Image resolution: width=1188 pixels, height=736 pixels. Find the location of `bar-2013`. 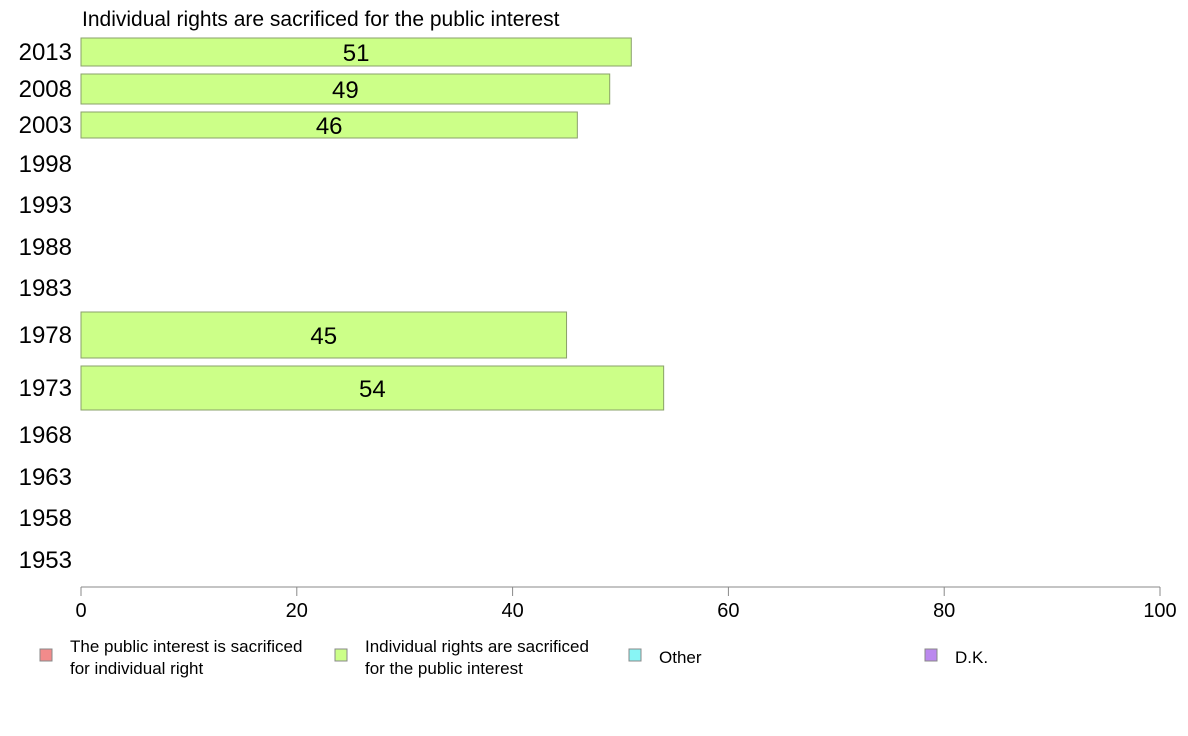

bar-2013 is located at coordinates (356, 52).